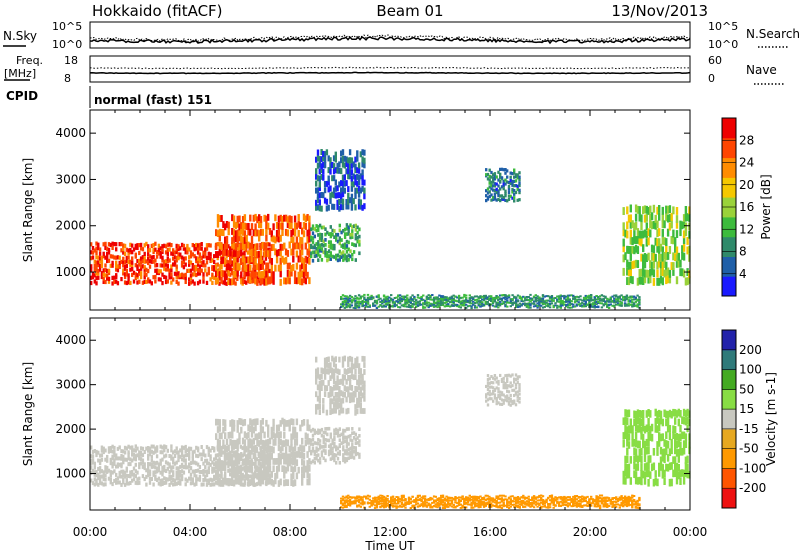 This screenshot has width=800, height=558. Describe the element at coordinates (723, 44) in the screenshot. I see `noise-right-tick-bottom: 10^0` at that location.